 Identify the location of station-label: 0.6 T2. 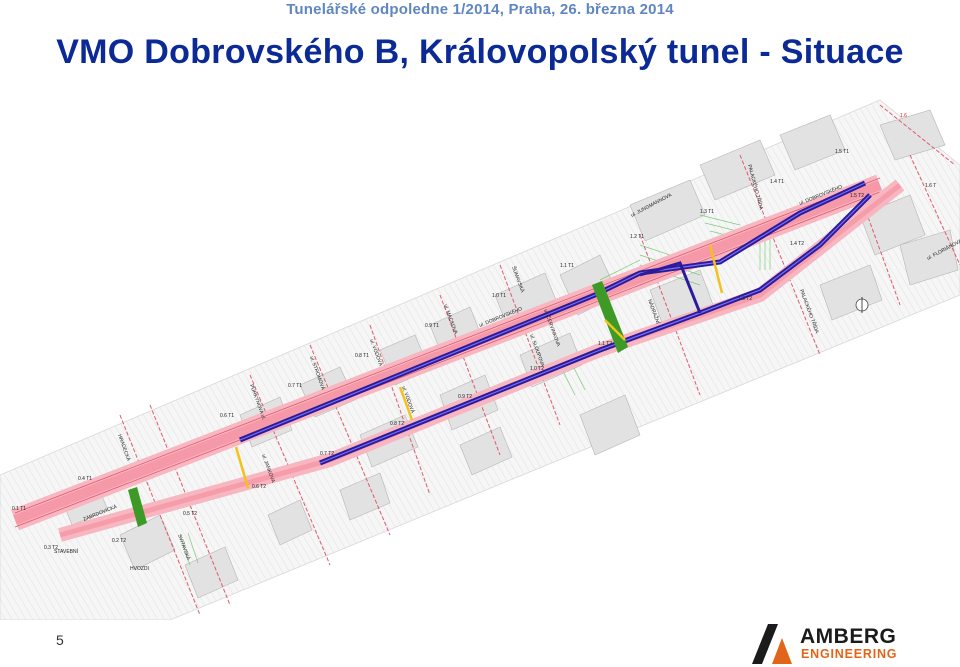
(259, 487).